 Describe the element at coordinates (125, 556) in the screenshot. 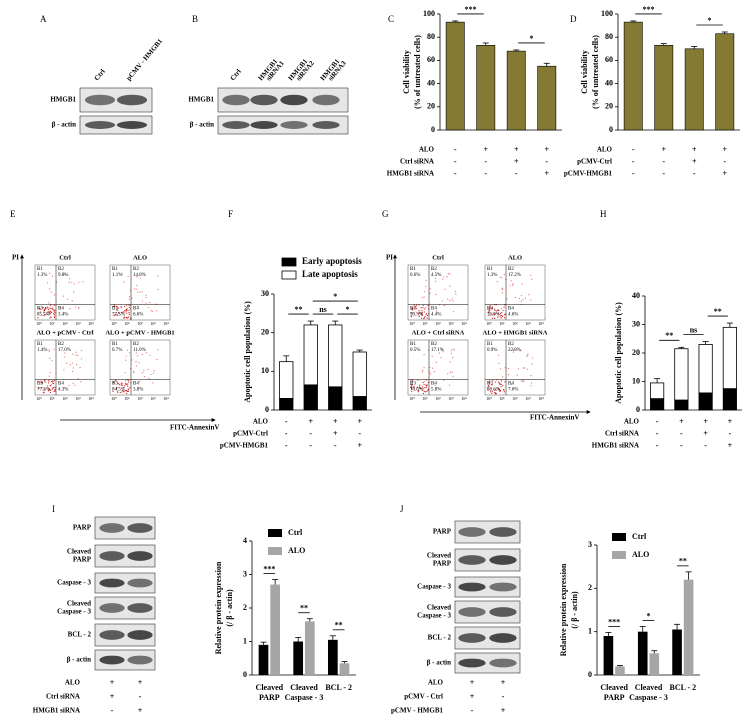

I see `blot-frame` at that location.